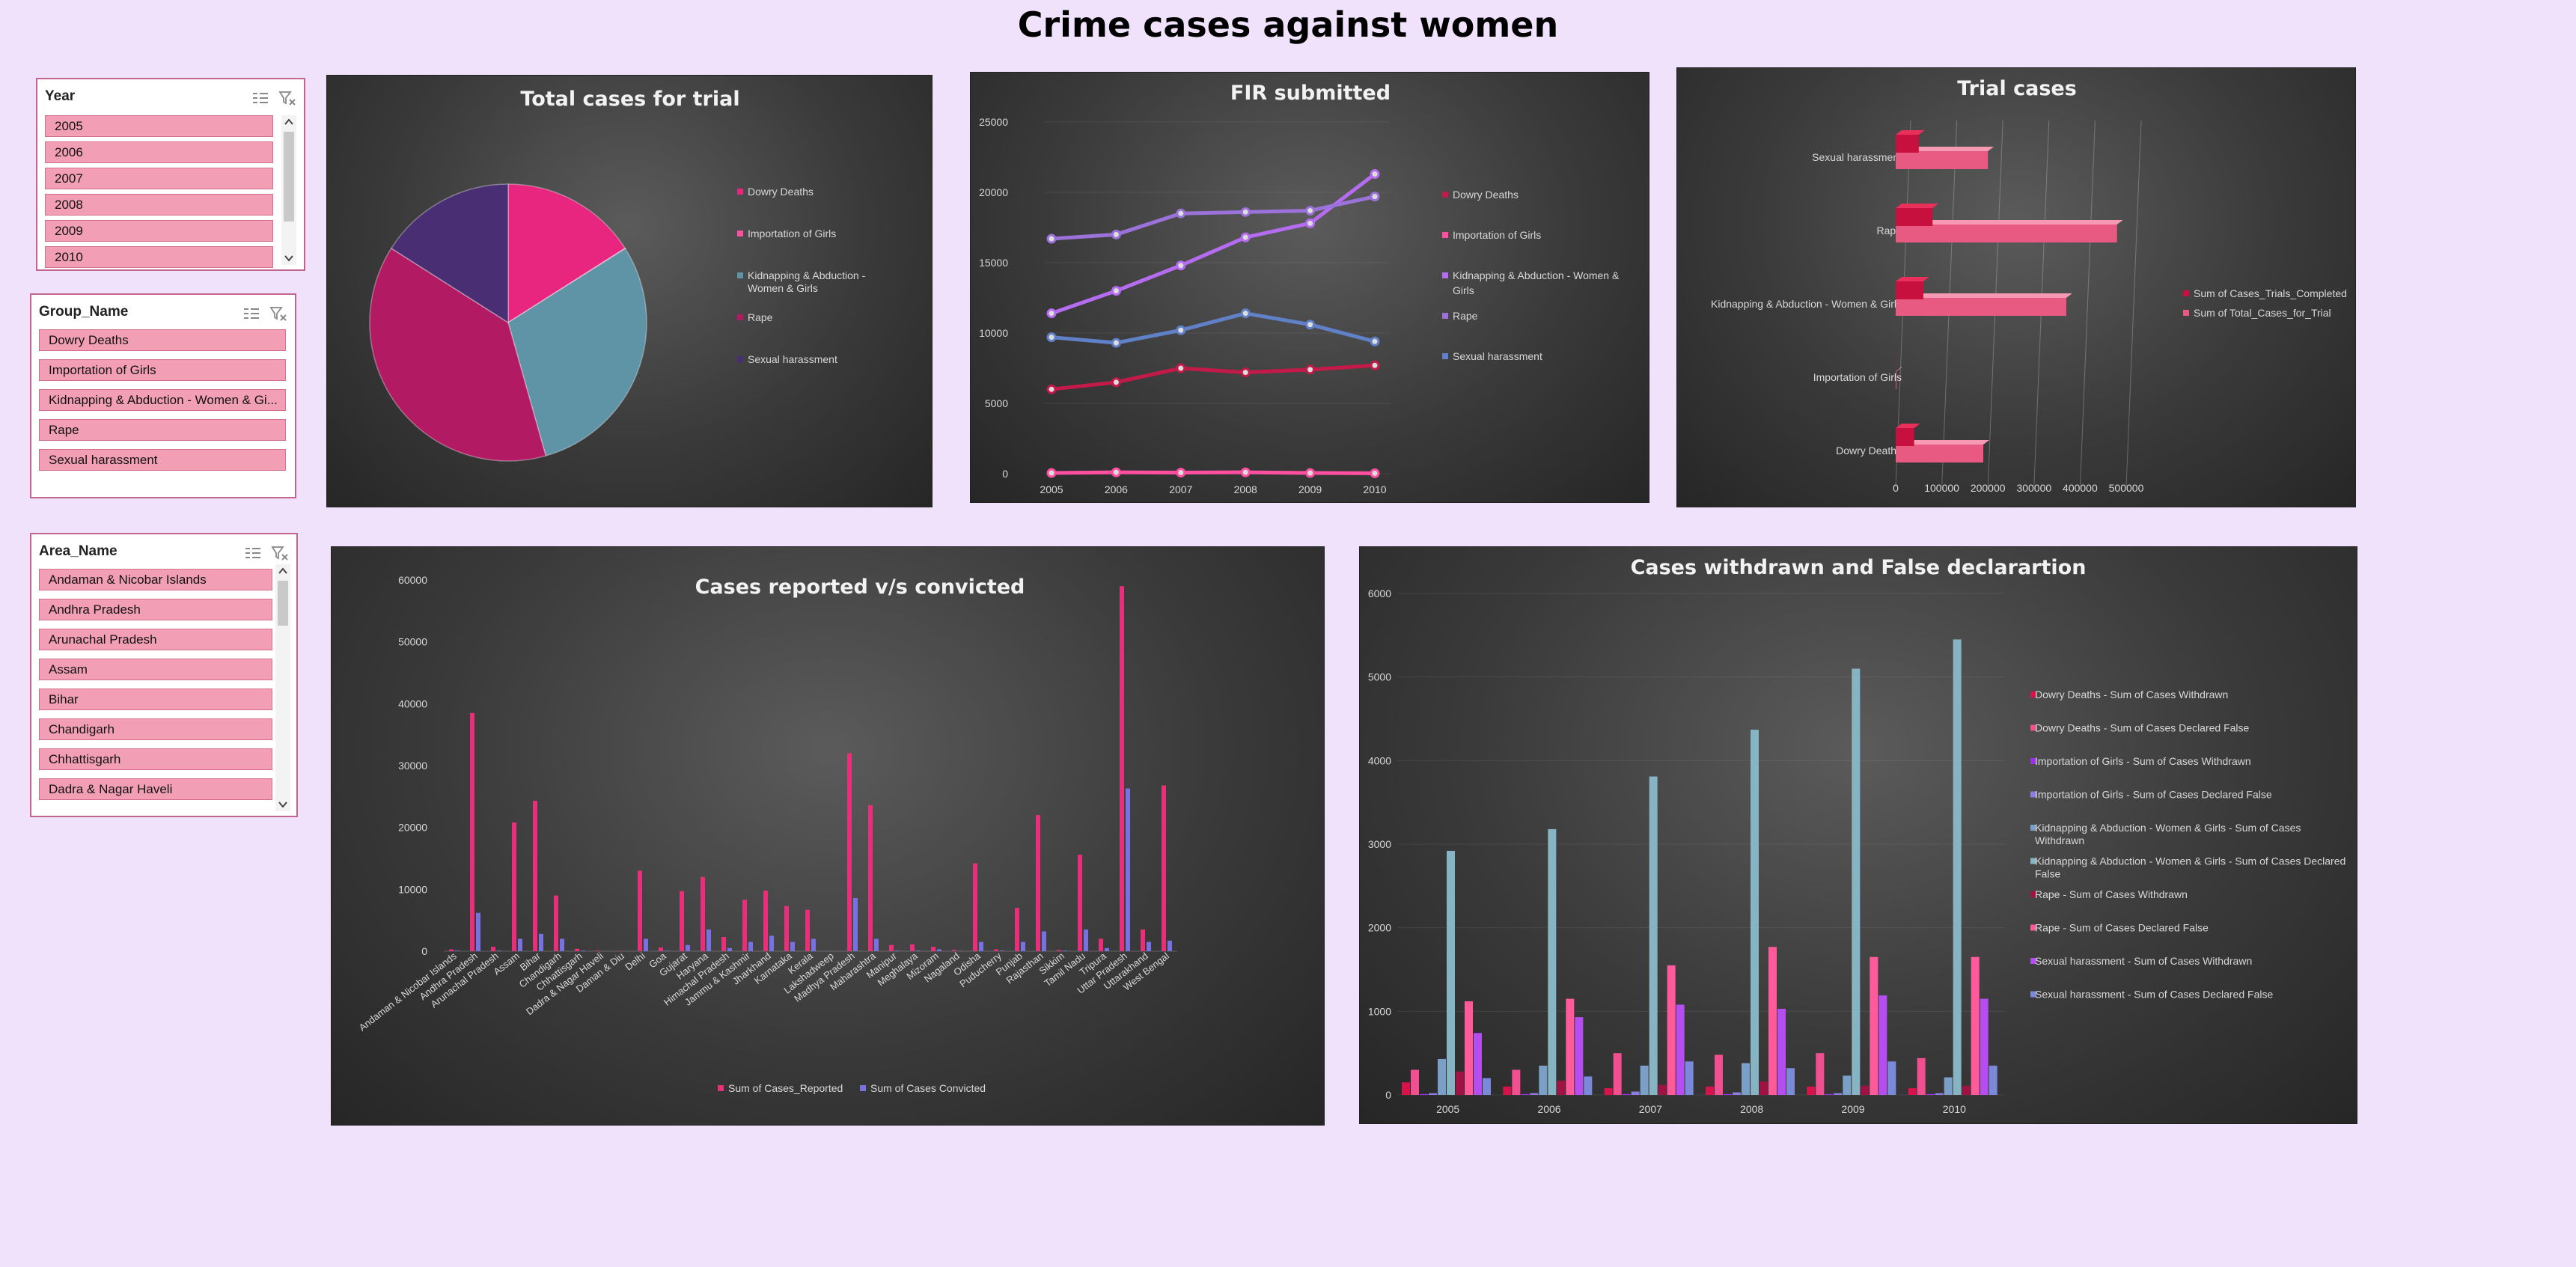  What do you see at coordinates (159, 205) in the screenshot?
I see `slicer-item: 2008` at bounding box center [159, 205].